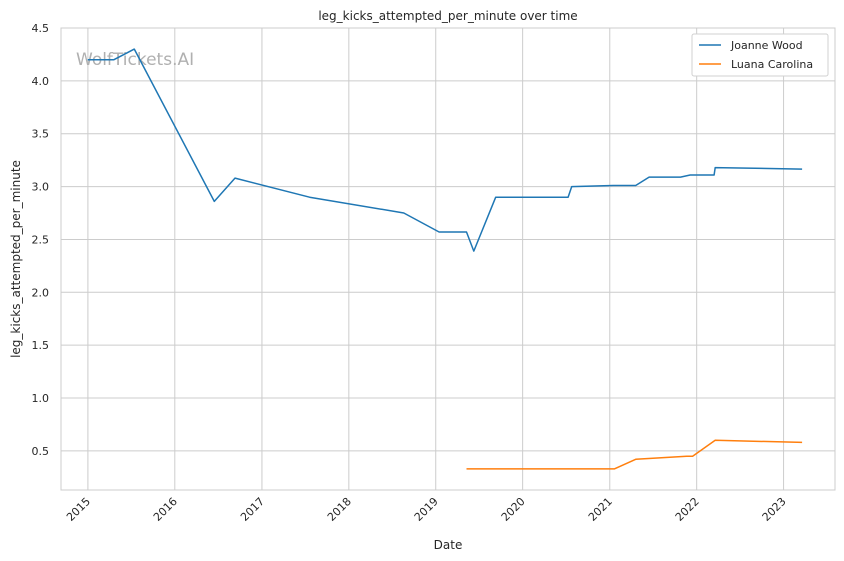 Image resolution: width=844 pixels, height=561 pixels. Describe the element at coordinates (600, 509) in the screenshot. I see `x-tick-label: 2021` at that location.